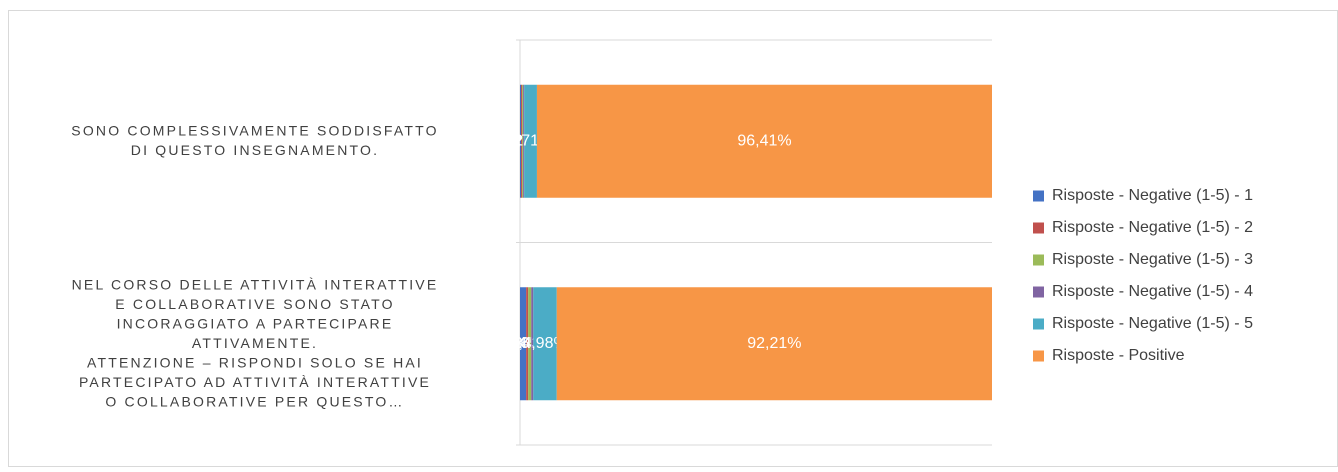  I want to click on legend-label: Risposte - Negative (1-5) - 1, so click(1152, 195).